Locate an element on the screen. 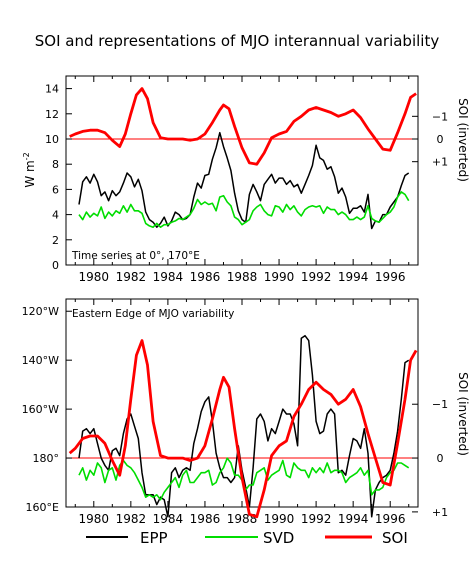 The image size is (474, 569). legend-label-svd: SVD is located at coordinates (278, 538).